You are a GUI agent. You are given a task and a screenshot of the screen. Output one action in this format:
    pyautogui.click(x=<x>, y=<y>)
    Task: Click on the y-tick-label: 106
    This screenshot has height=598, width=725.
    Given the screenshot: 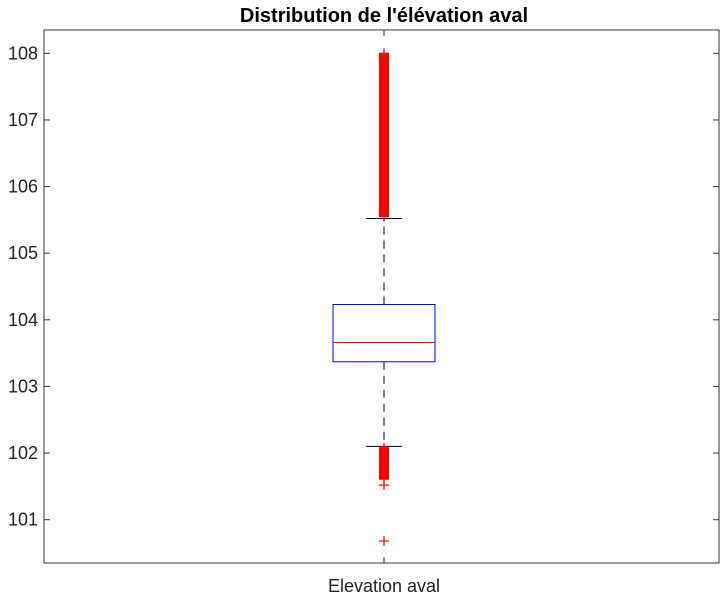 What is the action you would take?
    pyautogui.click(x=23, y=187)
    